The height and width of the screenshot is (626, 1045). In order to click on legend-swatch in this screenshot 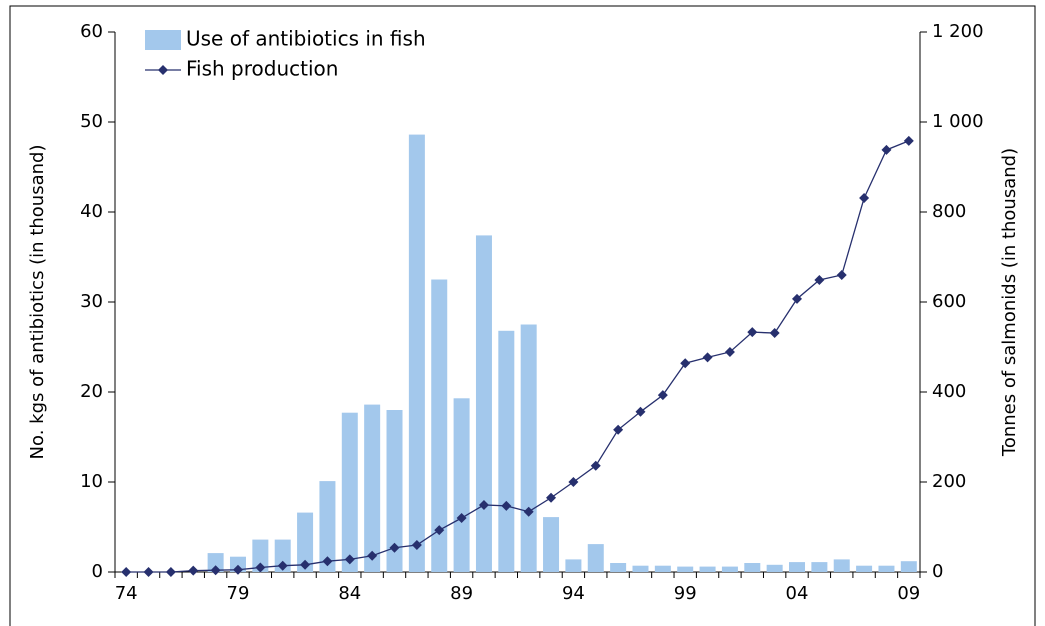, I will do `click(163, 40)`.